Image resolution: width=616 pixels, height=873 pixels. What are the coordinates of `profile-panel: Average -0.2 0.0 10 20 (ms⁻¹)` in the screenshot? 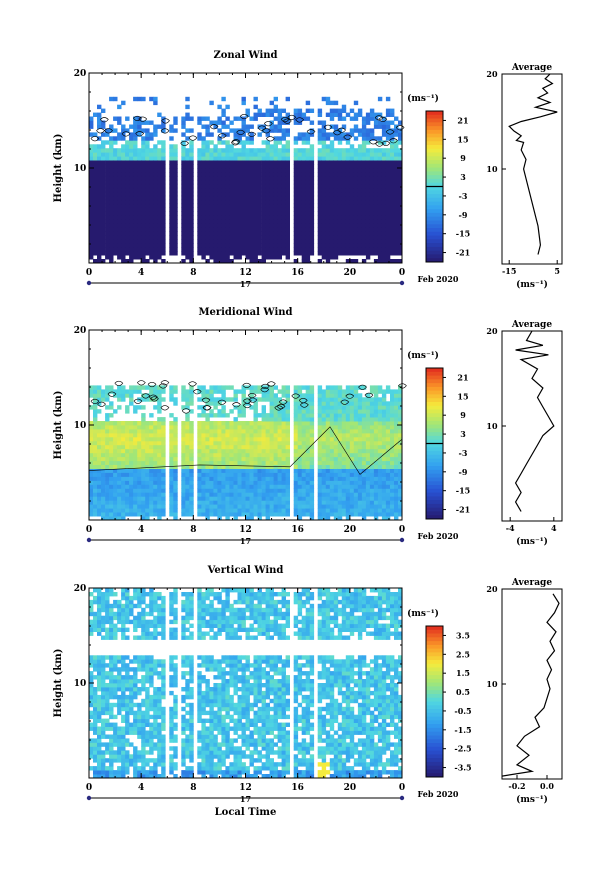 It's located at (524, 691).